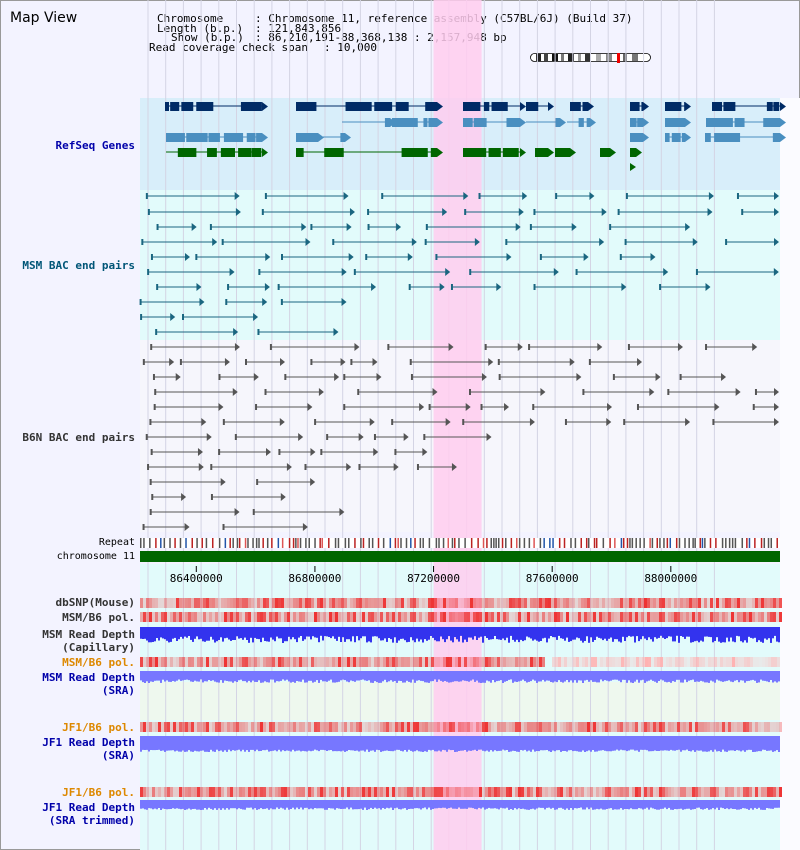 The image size is (800, 850). Describe the element at coordinates (98, 792) in the screenshot. I see `track-label-jf1-b6-pol-trim: JF1/B6 pol.` at that location.